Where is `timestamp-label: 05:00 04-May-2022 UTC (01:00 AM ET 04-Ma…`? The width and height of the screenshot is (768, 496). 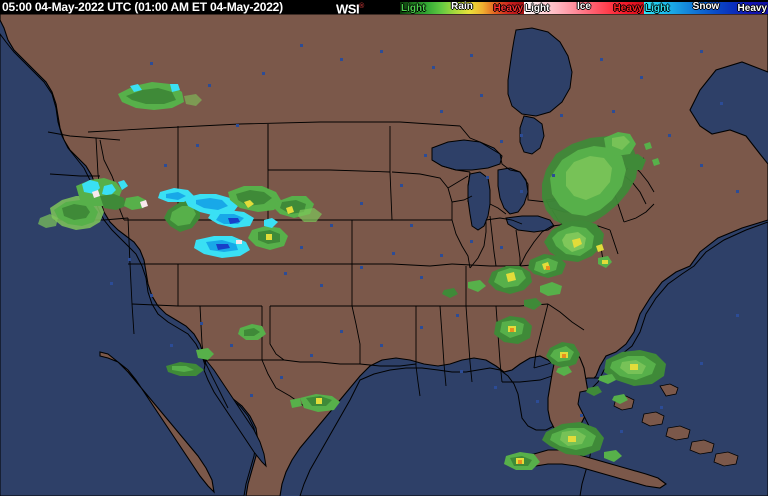 timestamp-label: 05:00 04-May-2022 UTC (01:00 AM ET 04-Ma… is located at coordinates (142, 7).